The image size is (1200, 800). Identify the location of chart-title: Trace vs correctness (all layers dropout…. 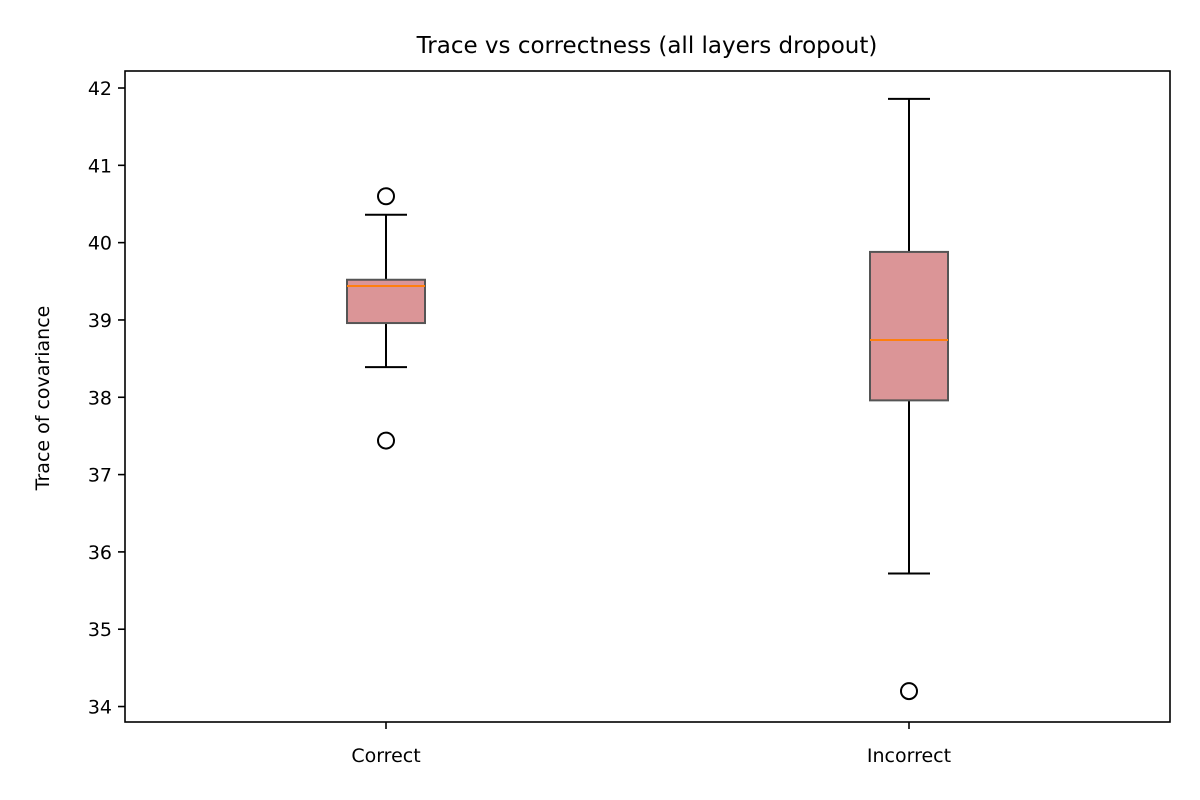
(647, 46).